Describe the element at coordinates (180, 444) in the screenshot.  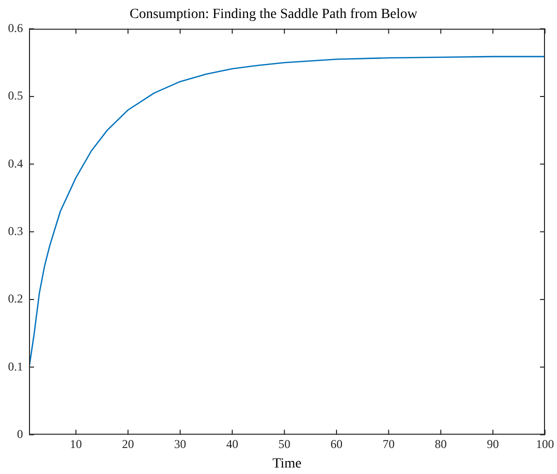
I see `x-tick-label: 30` at that location.